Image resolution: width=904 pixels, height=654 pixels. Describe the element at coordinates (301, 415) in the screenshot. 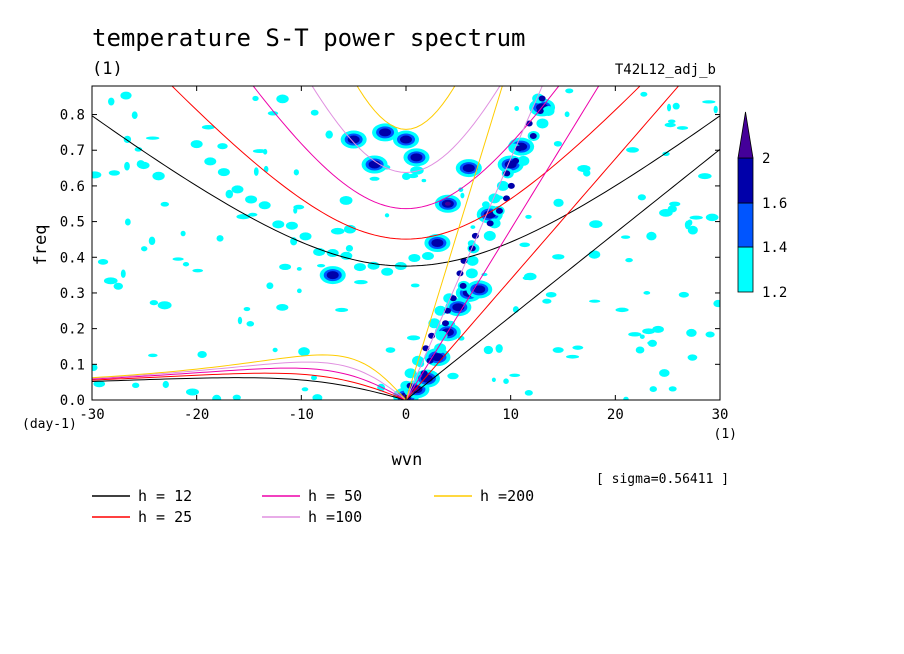

I see `x-tick-label: -10` at that location.